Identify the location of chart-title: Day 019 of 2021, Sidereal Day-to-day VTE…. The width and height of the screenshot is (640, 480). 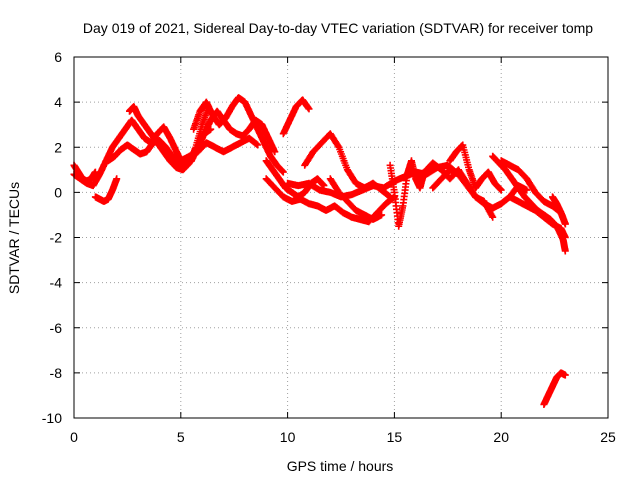
(338, 28).